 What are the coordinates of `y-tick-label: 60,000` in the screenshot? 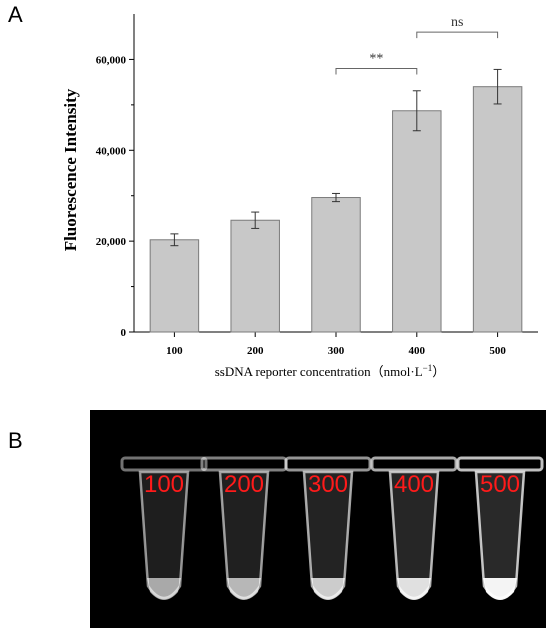 It's located at (111, 60).